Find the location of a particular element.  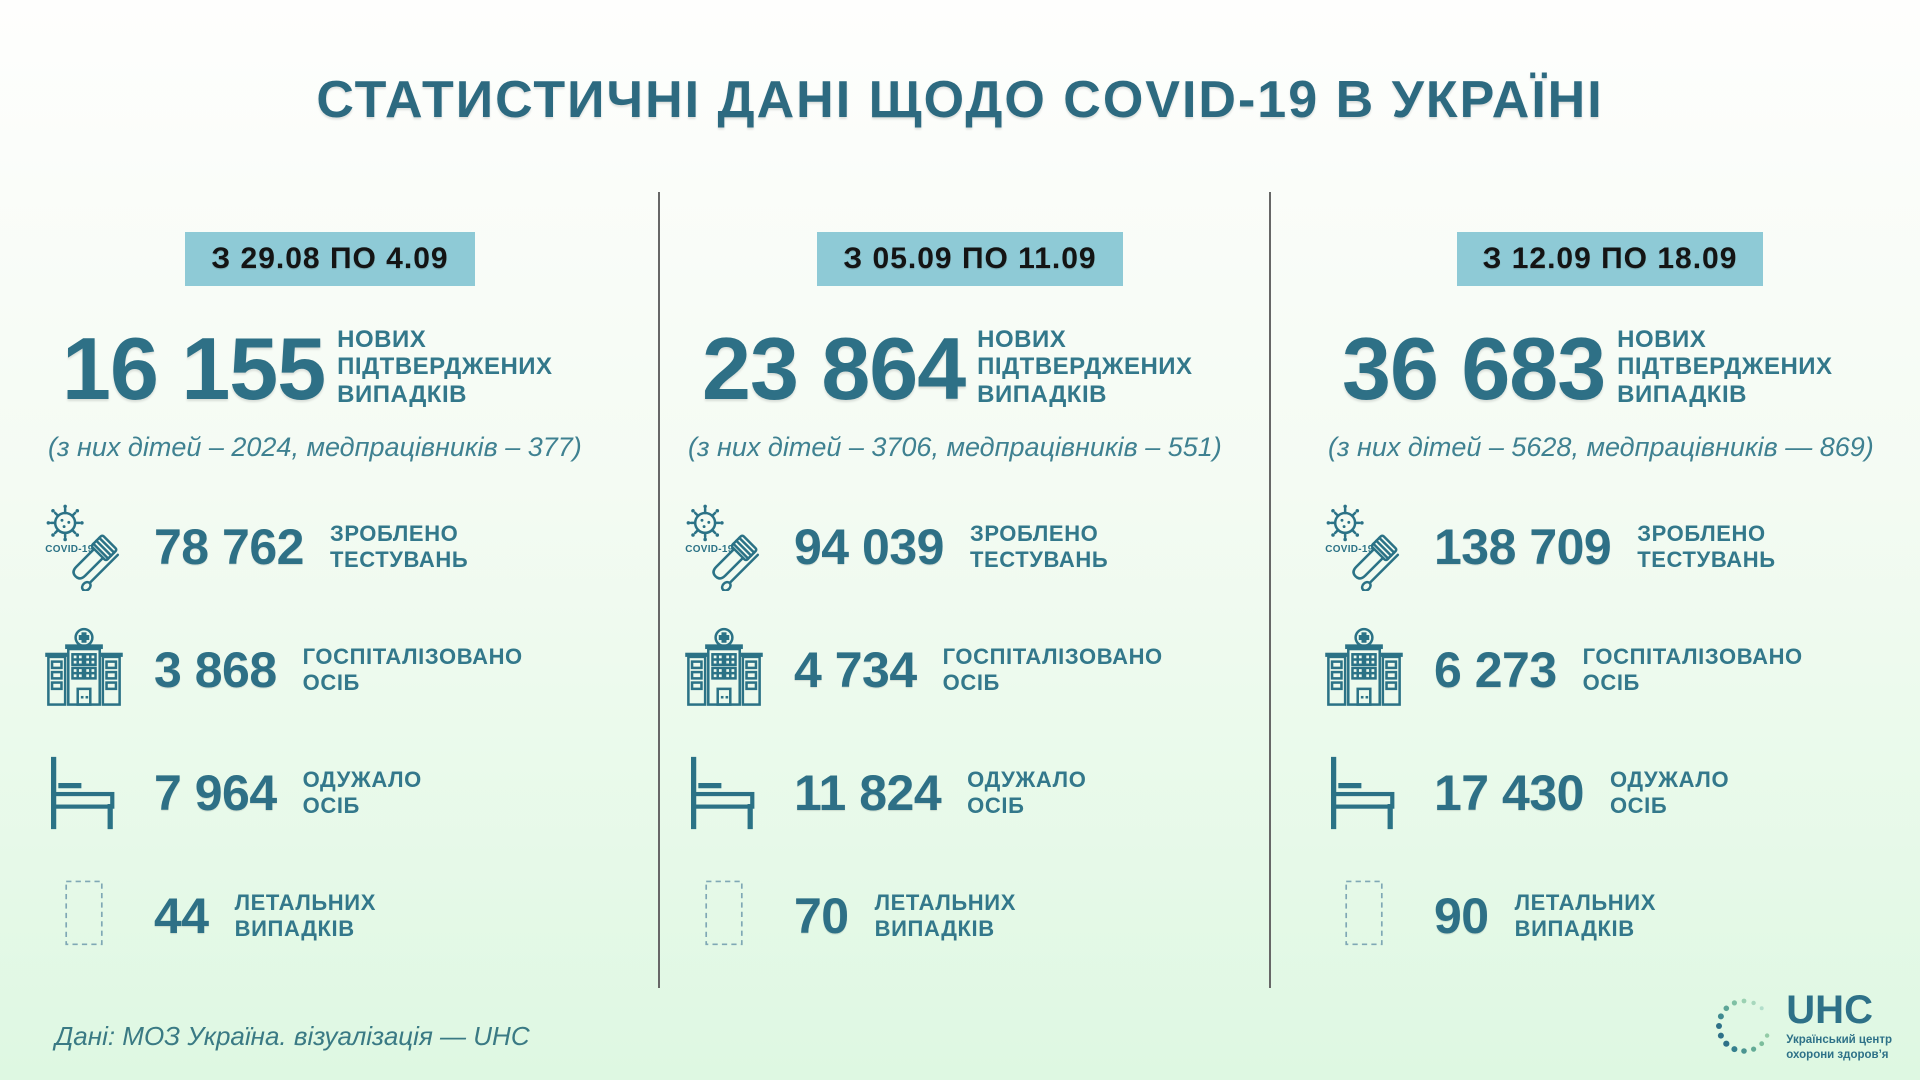

new-cases-value: 36 683 is located at coordinates (1474, 369).